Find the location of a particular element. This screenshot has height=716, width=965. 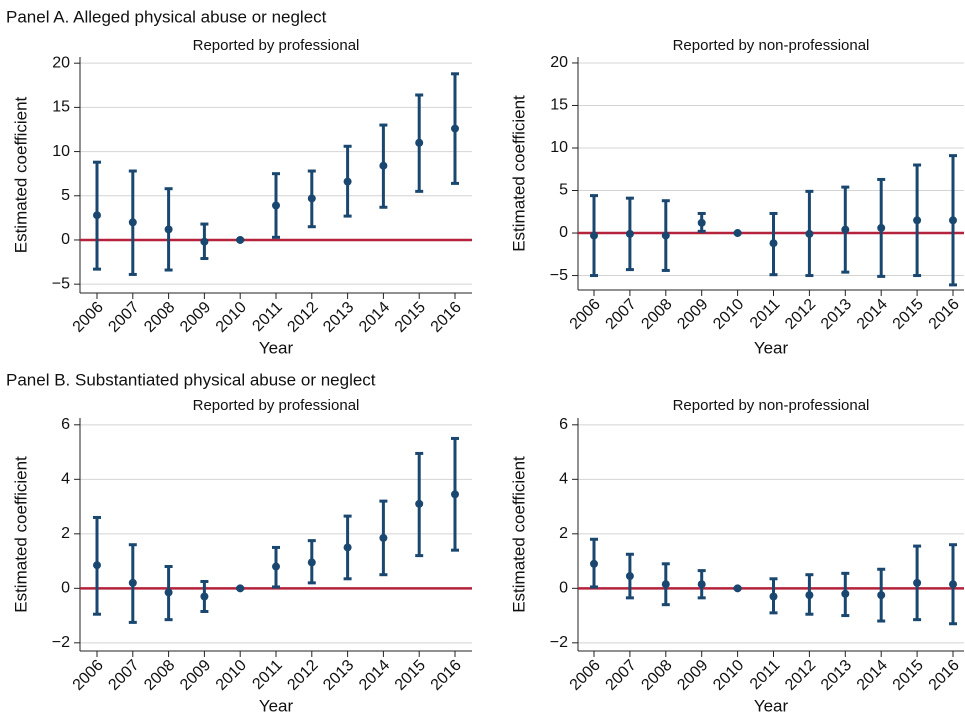

y-tick-label: 5 is located at coordinates (563, 190).